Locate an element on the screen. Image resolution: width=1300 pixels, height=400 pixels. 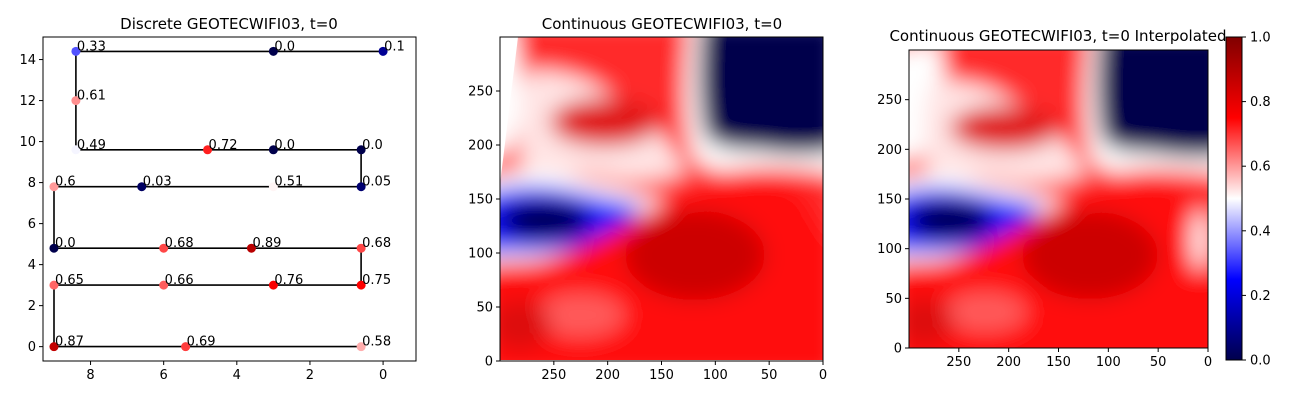
data-label: 0.75 is located at coordinates (376, 280).